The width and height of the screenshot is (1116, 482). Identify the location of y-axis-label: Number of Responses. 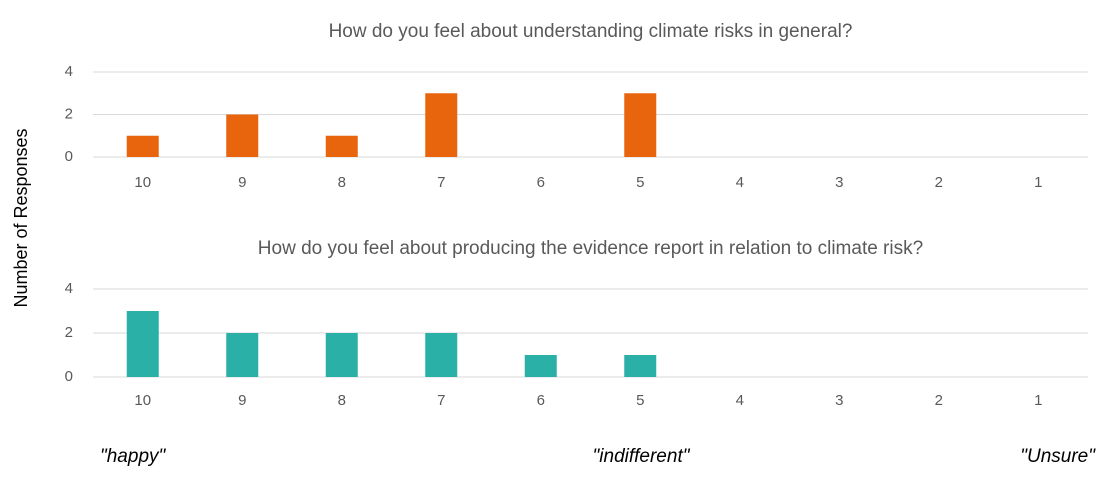
(21, 217).